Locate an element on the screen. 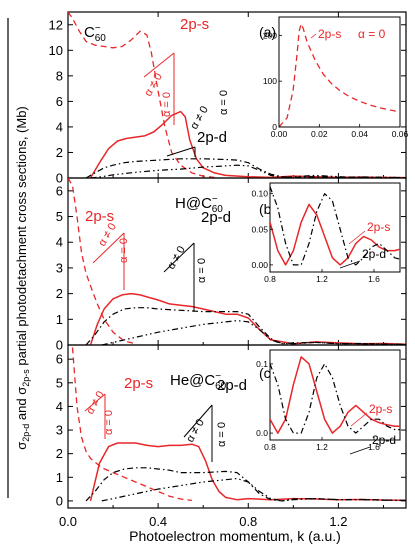 Image resolution: width=415 pixels, height=550 pixels. inset-y-tick-label: 200 is located at coordinates (270, 35).